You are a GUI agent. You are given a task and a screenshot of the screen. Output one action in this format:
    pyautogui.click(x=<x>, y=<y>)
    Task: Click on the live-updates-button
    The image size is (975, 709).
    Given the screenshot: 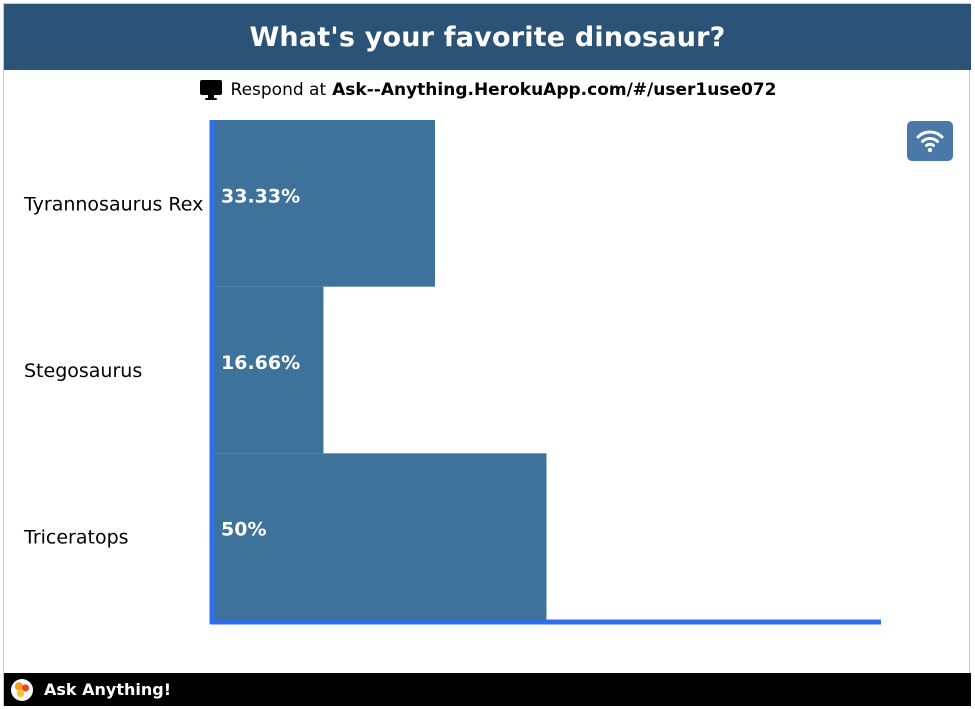 What is the action you would take?
    pyautogui.click(x=930, y=141)
    